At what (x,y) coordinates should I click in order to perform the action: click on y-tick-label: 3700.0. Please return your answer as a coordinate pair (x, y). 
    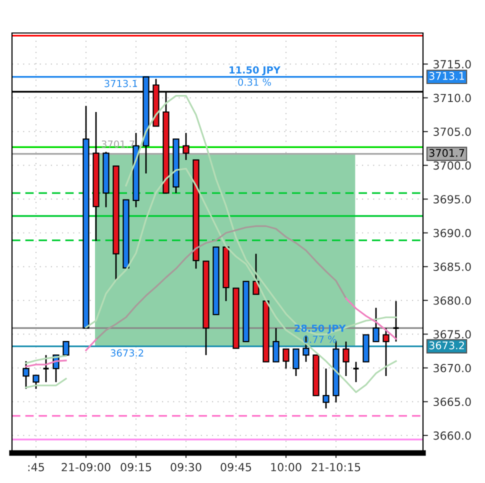
    Looking at the image, I should click on (452, 165).